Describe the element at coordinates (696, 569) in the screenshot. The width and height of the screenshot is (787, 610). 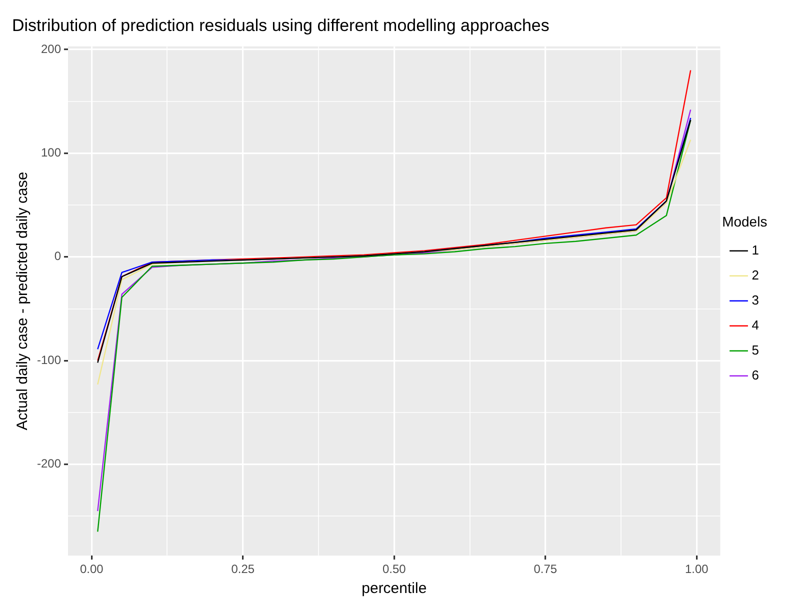
I see `x-tick-label: 1.00` at that location.